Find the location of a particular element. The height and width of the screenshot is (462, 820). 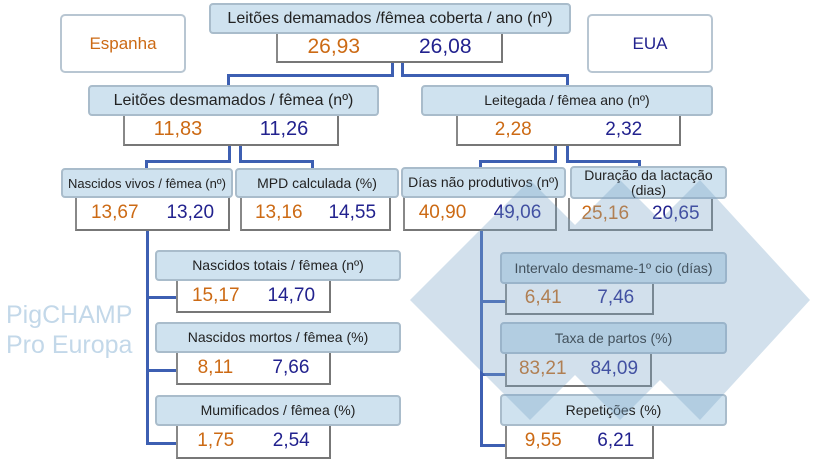

value-spain: 11,83 is located at coordinates (178, 129).